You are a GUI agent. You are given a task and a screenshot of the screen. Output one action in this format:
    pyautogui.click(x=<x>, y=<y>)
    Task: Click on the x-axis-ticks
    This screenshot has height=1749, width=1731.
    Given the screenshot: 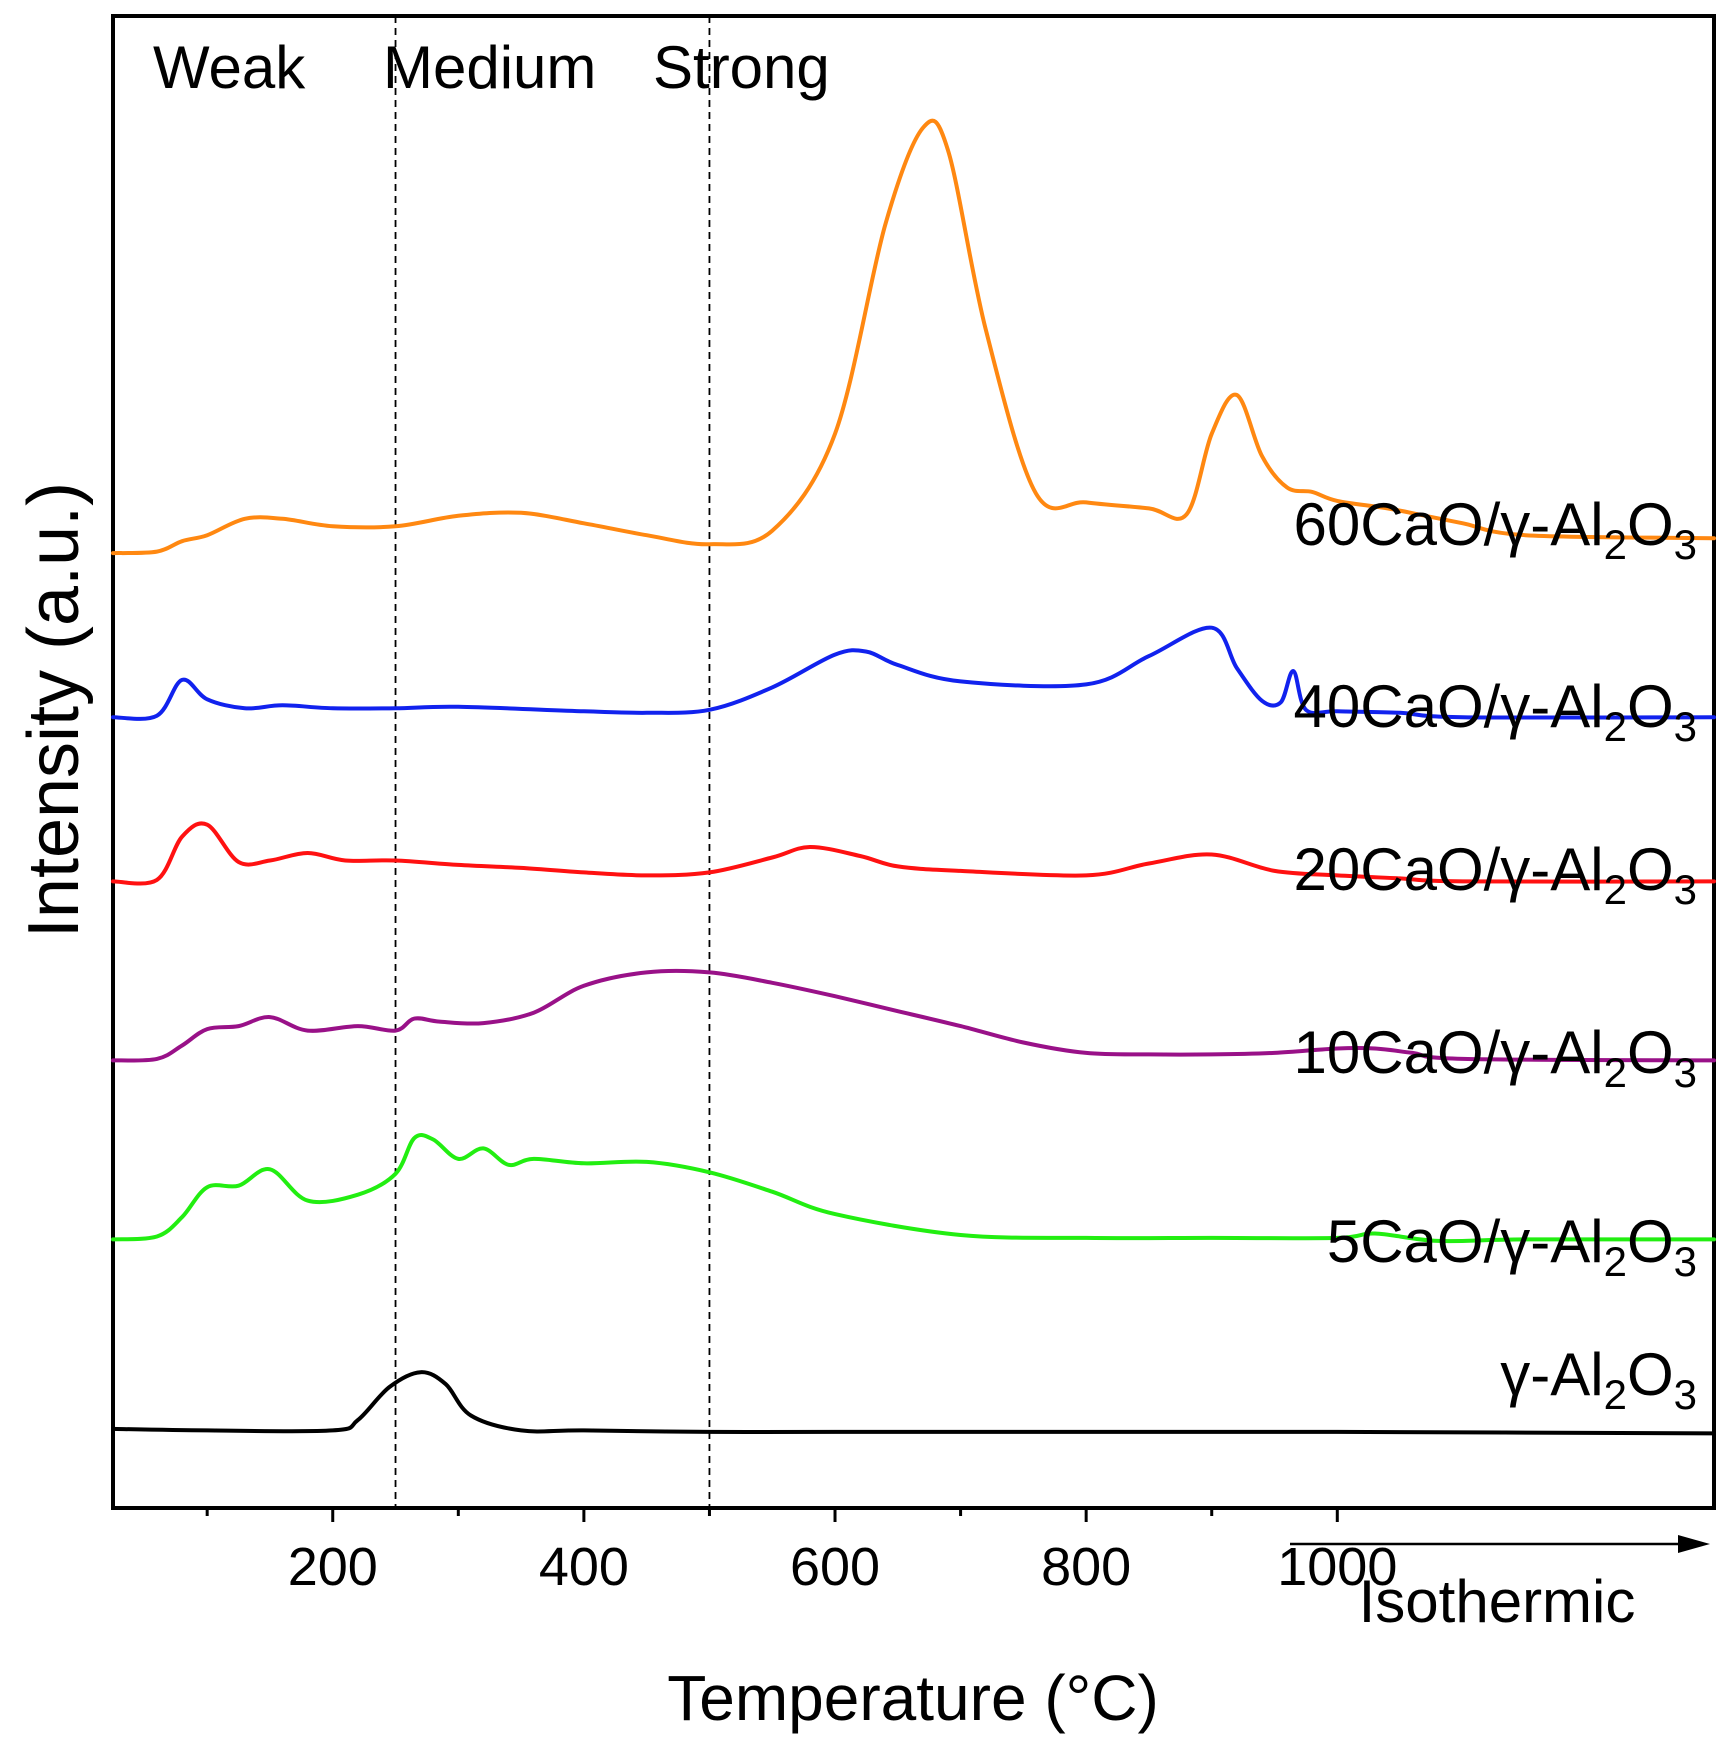 What is the action you would take?
    pyautogui.click(x=772, y=1515)
    